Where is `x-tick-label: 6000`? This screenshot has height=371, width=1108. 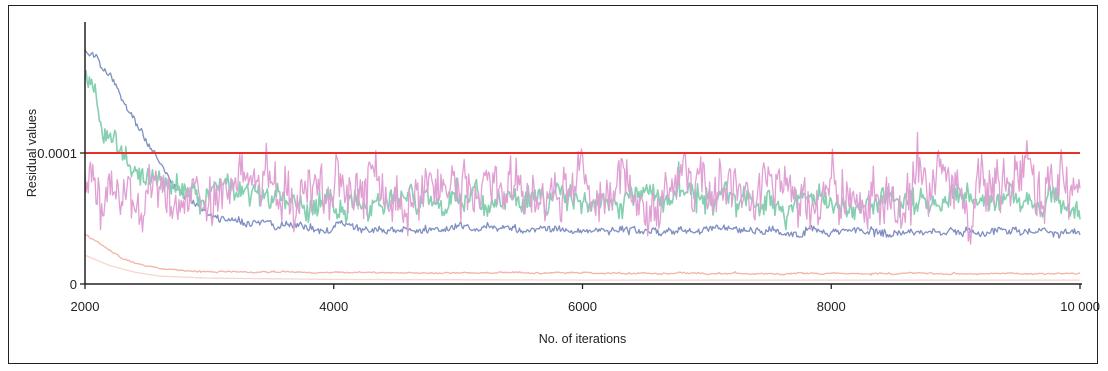 x-tick-label: 6000 is located at coordinates (582, 306).